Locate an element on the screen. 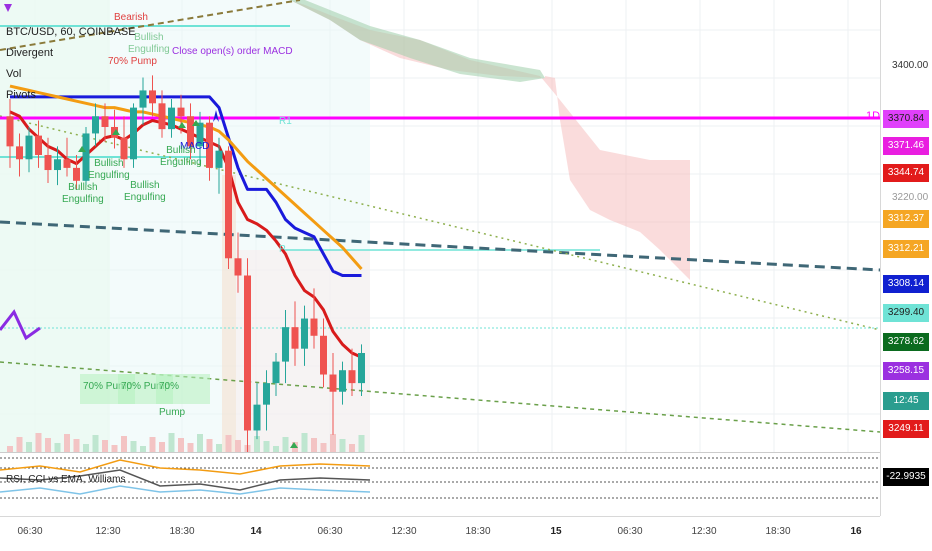 This screenshot has height=551, width=932. pivot-p-label: P is located at coordinates (282, 249).